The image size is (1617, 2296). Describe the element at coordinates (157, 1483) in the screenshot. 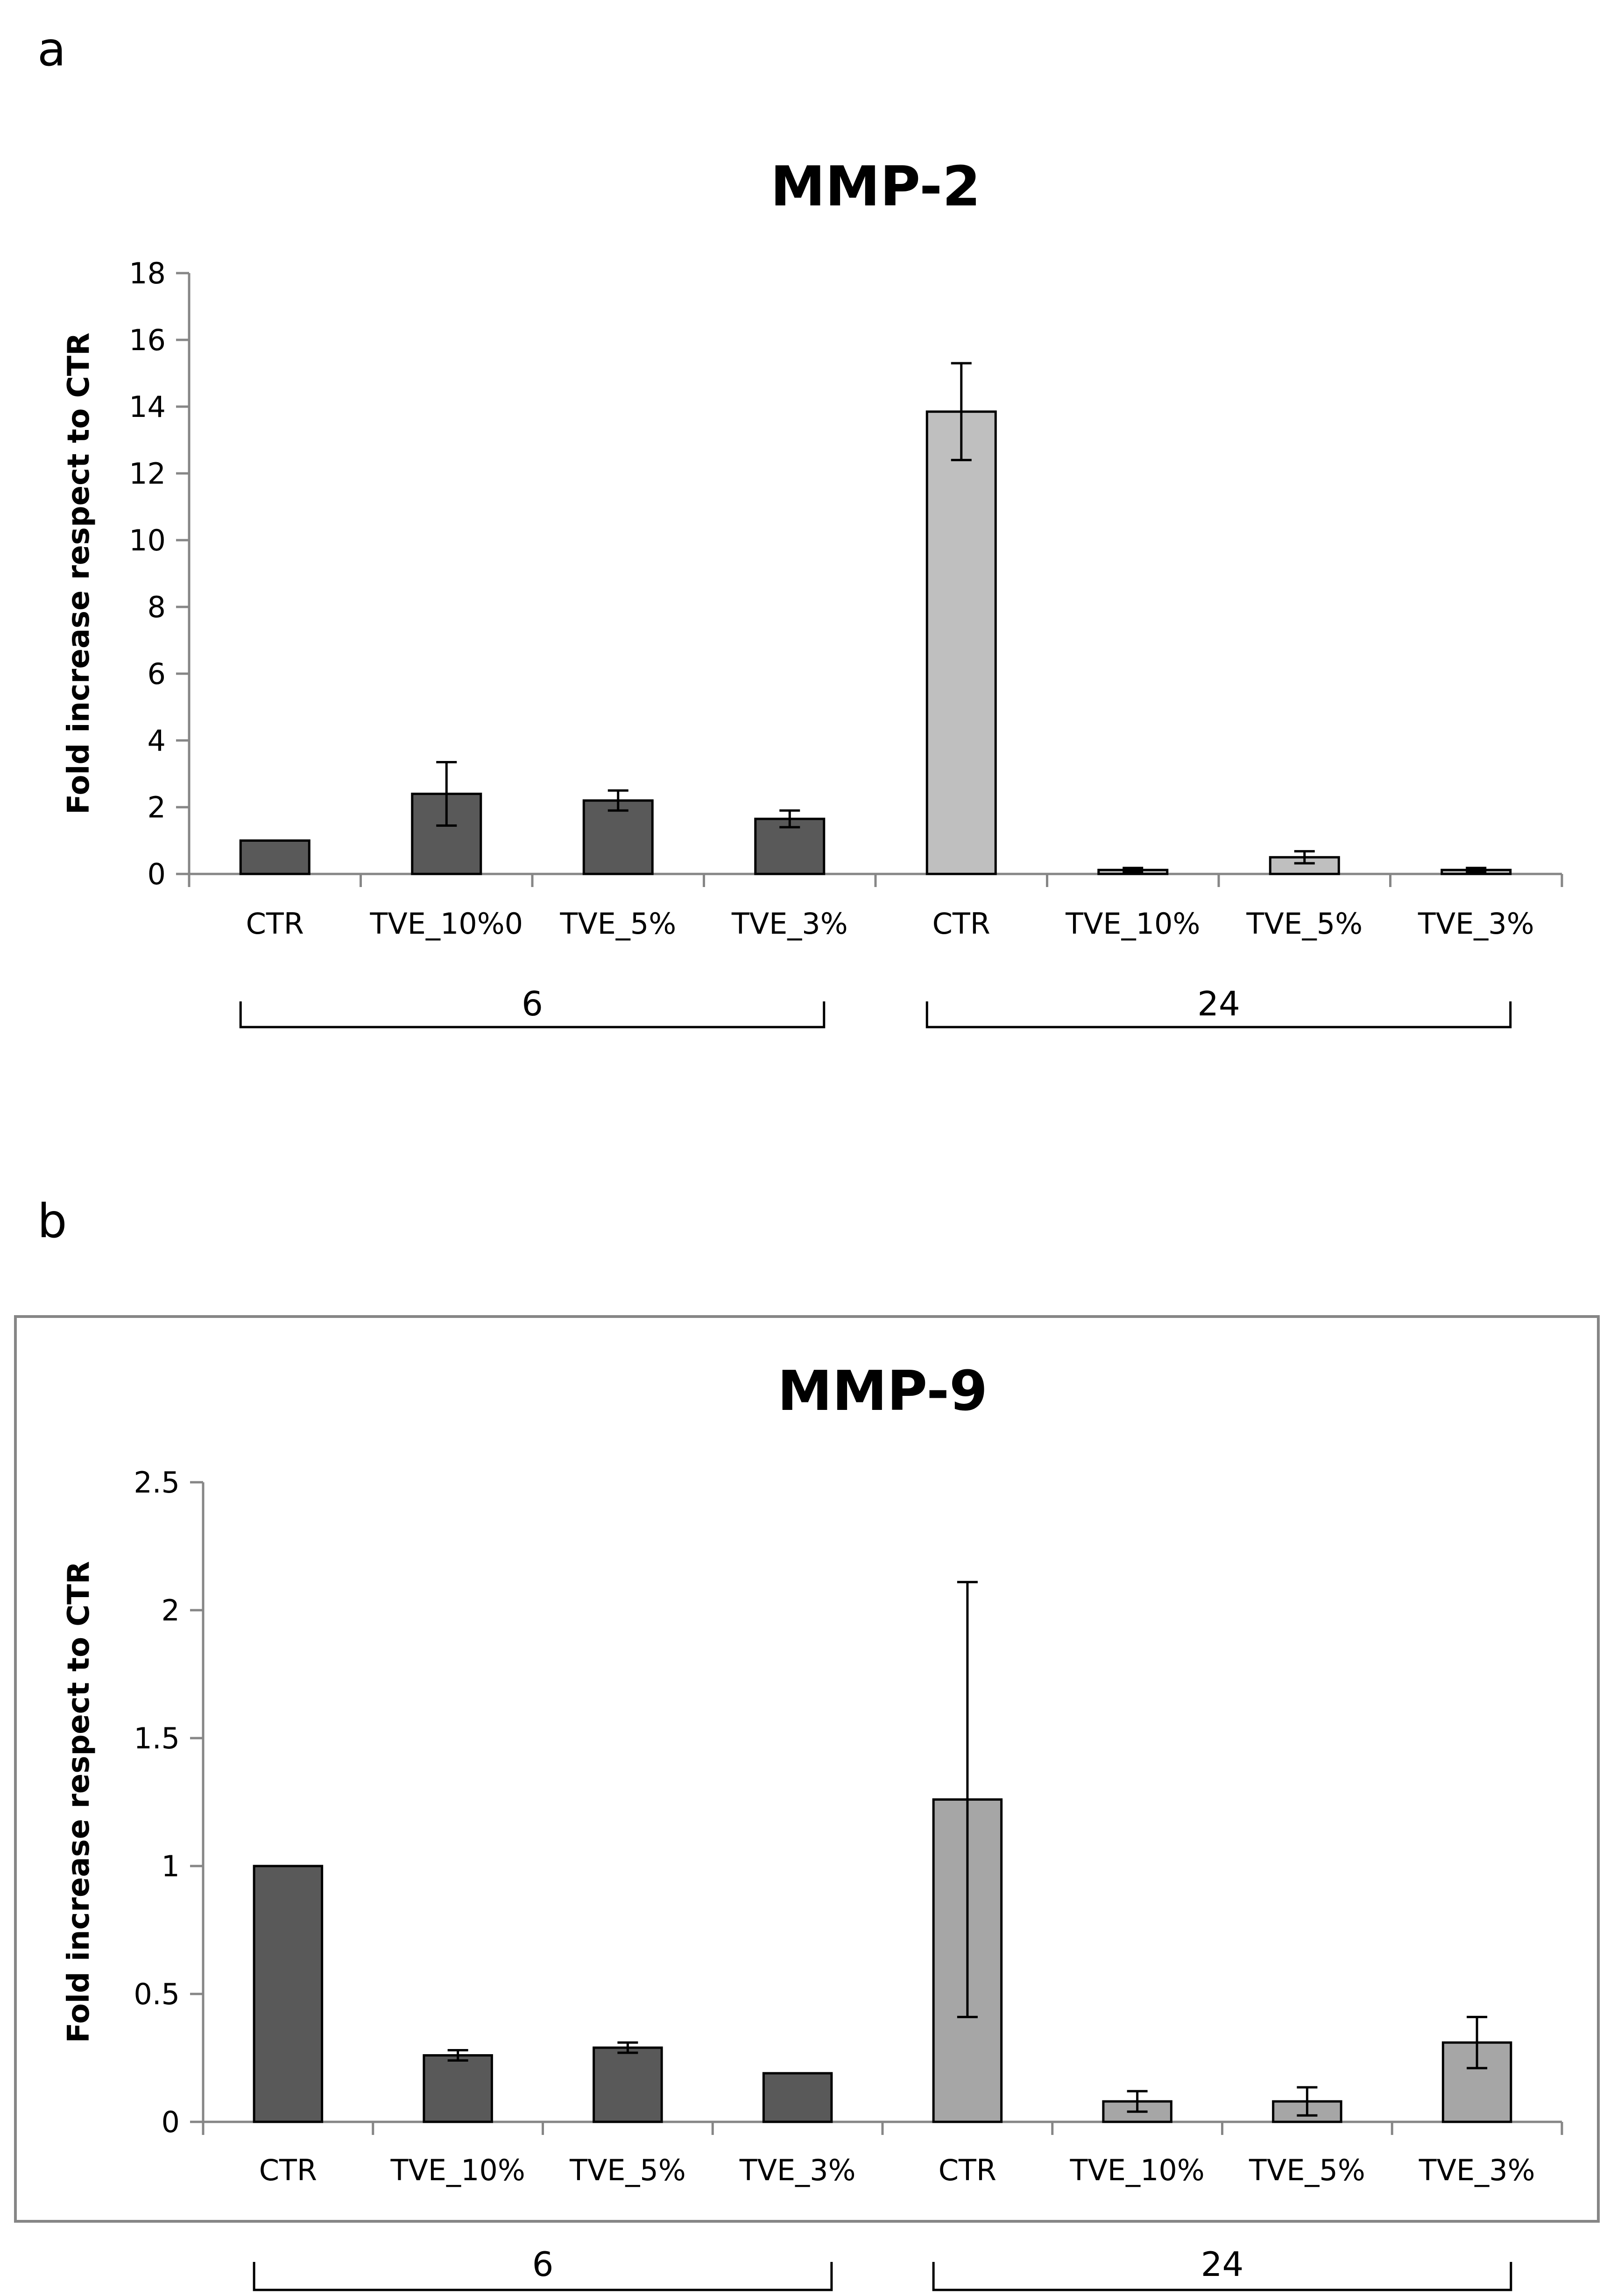

I see `y-tick-label: 2.5` at that location.